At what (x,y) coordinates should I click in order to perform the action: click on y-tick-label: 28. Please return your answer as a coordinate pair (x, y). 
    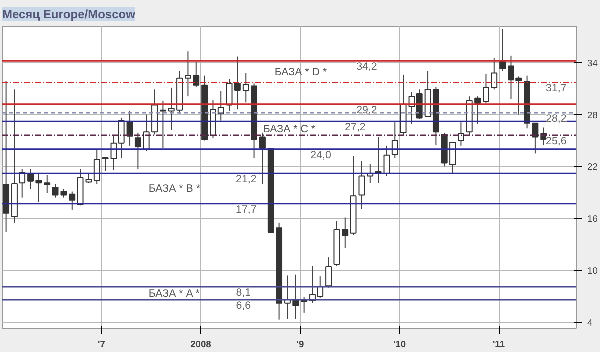
    Looking at the image, I should click on (593, 115).